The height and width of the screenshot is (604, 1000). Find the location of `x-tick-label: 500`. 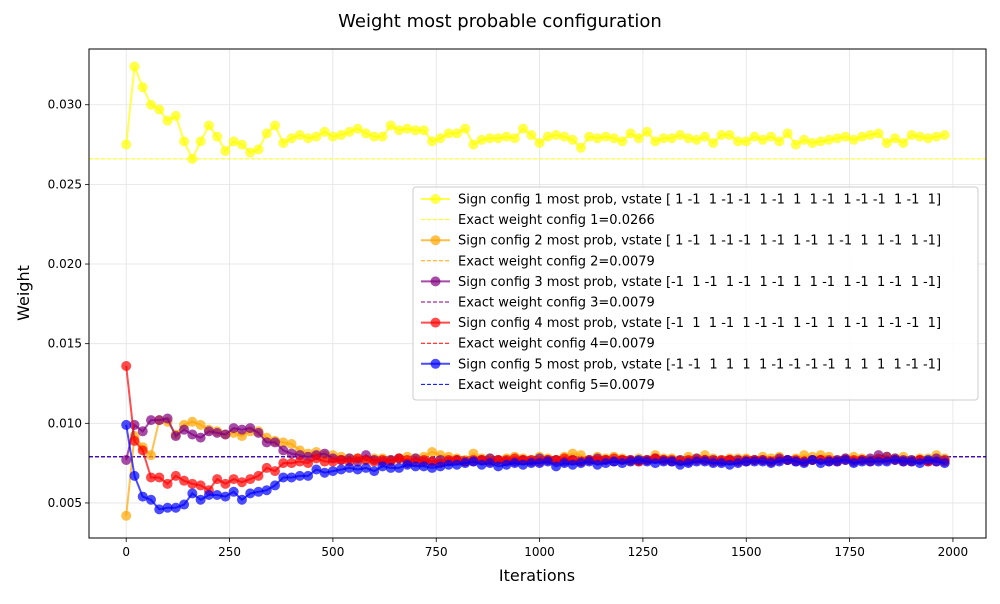

x-tick-label: 500 is located at coordinates (332, 552).